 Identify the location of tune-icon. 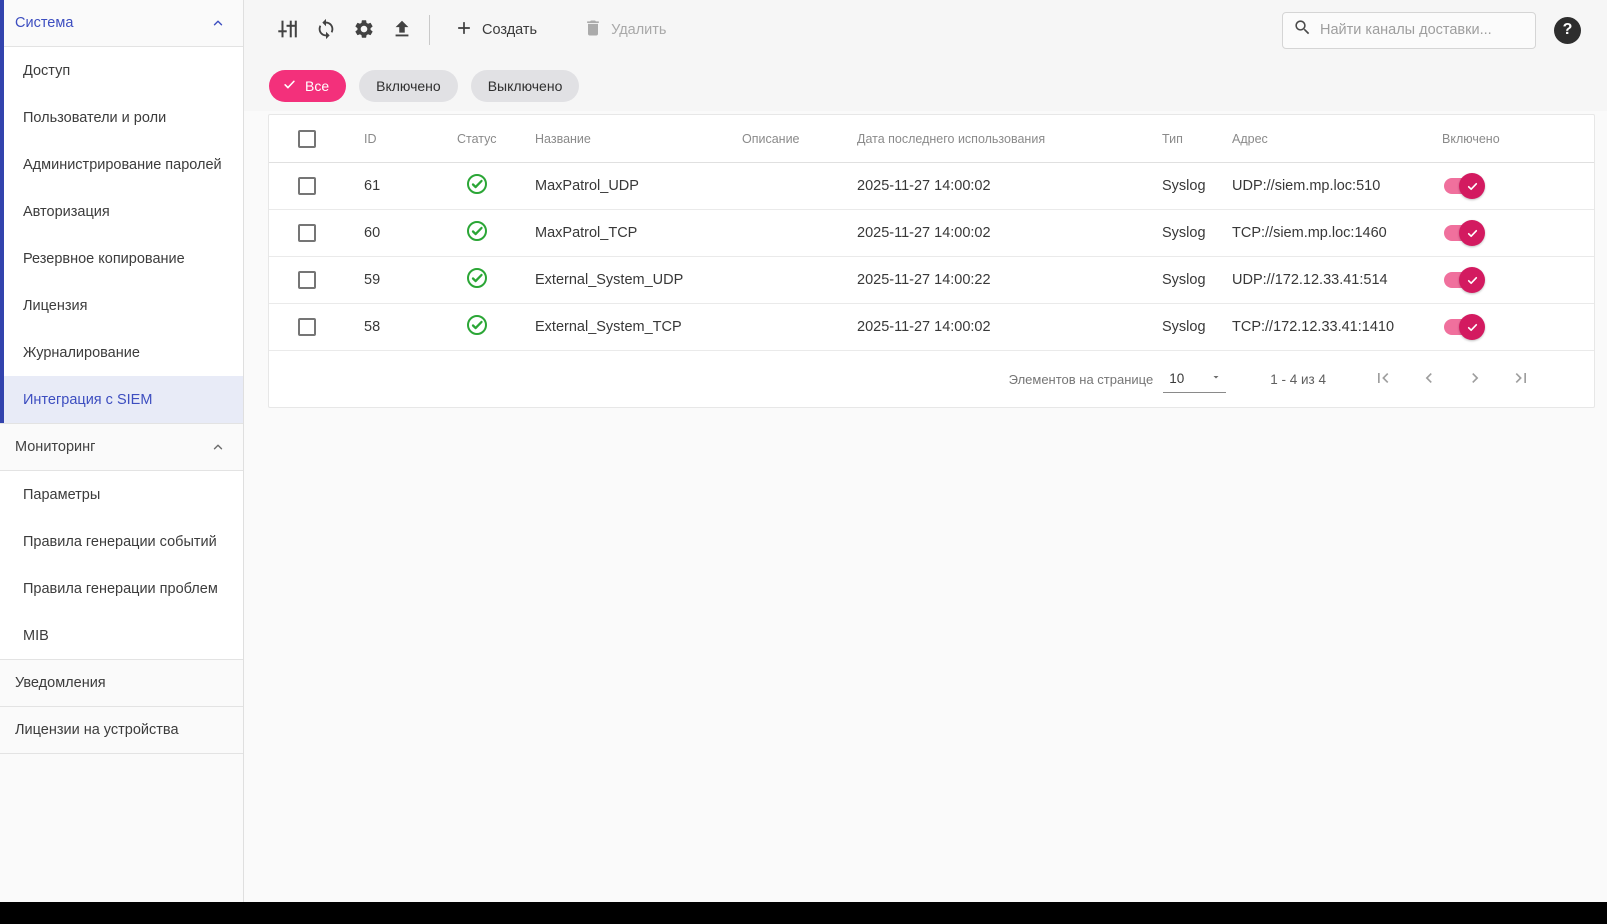
(288, 30).